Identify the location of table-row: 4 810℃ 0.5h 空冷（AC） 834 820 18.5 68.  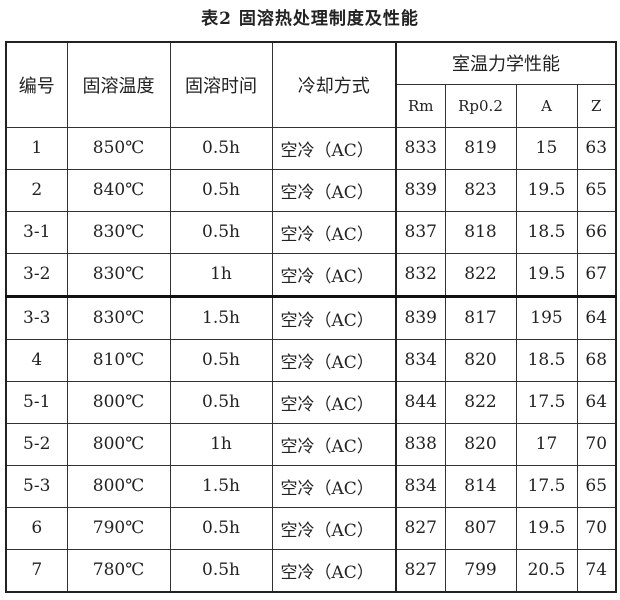
(311, 360).